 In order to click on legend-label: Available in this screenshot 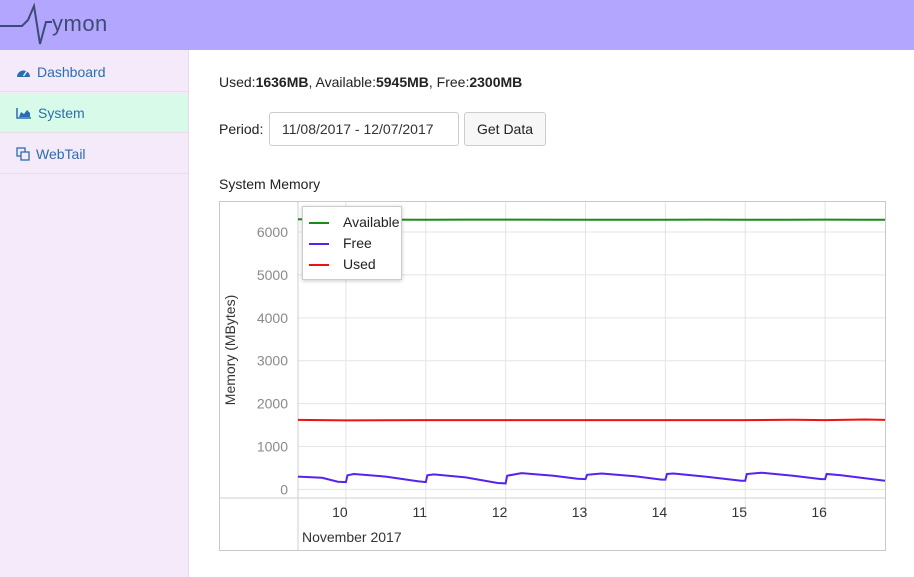, I will do `click(371, 222)`.